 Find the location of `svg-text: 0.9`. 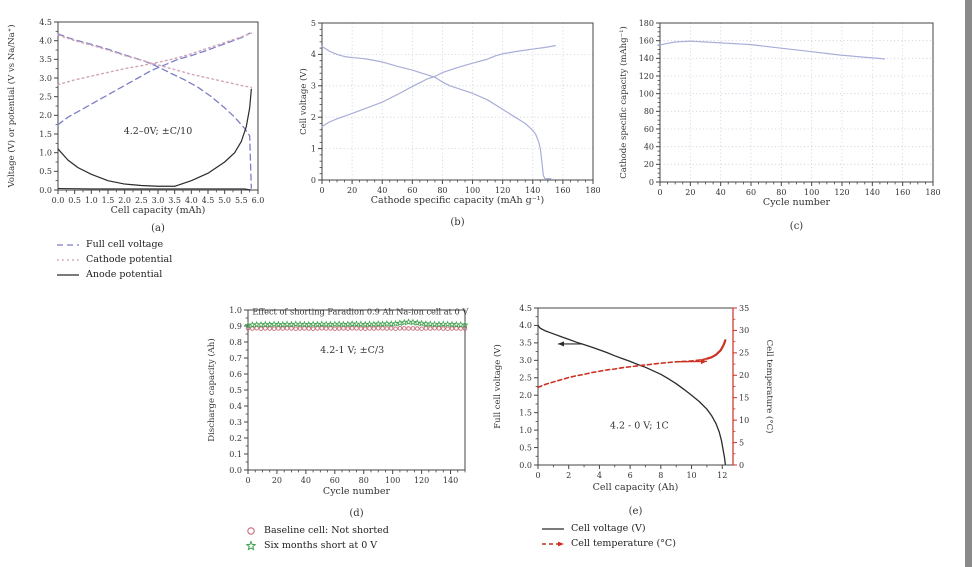

svg-text: 0.9 is located at coordinates (235, 326).